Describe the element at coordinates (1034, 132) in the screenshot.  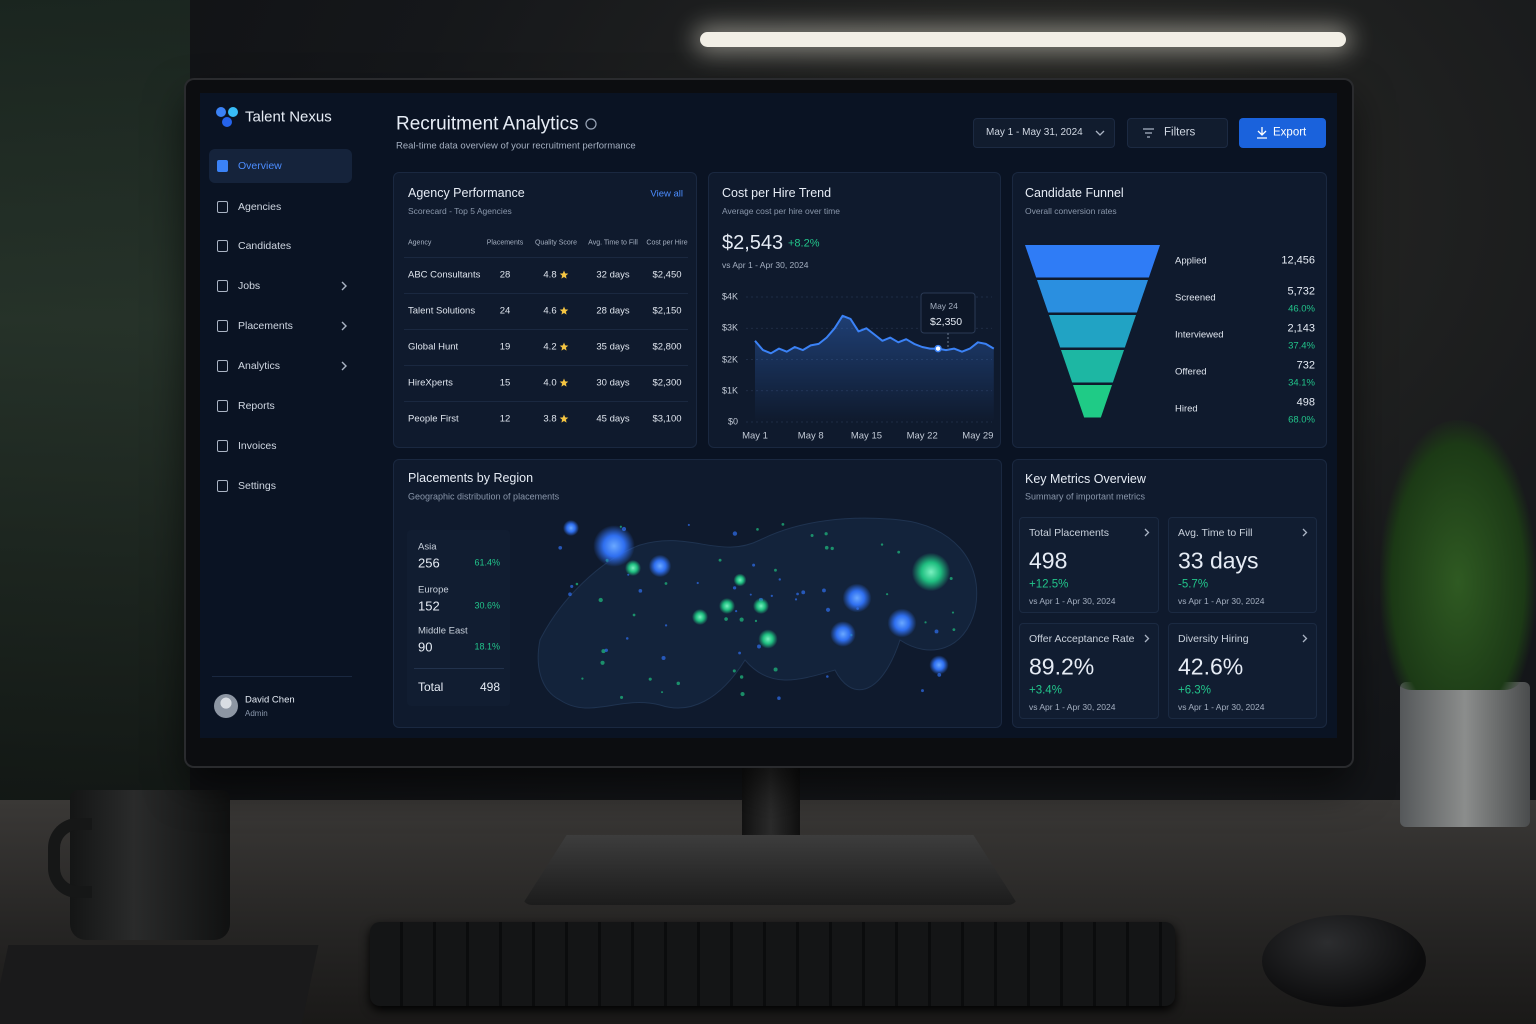
I see `date-range: May 1 - May 31, 2024` at that location.